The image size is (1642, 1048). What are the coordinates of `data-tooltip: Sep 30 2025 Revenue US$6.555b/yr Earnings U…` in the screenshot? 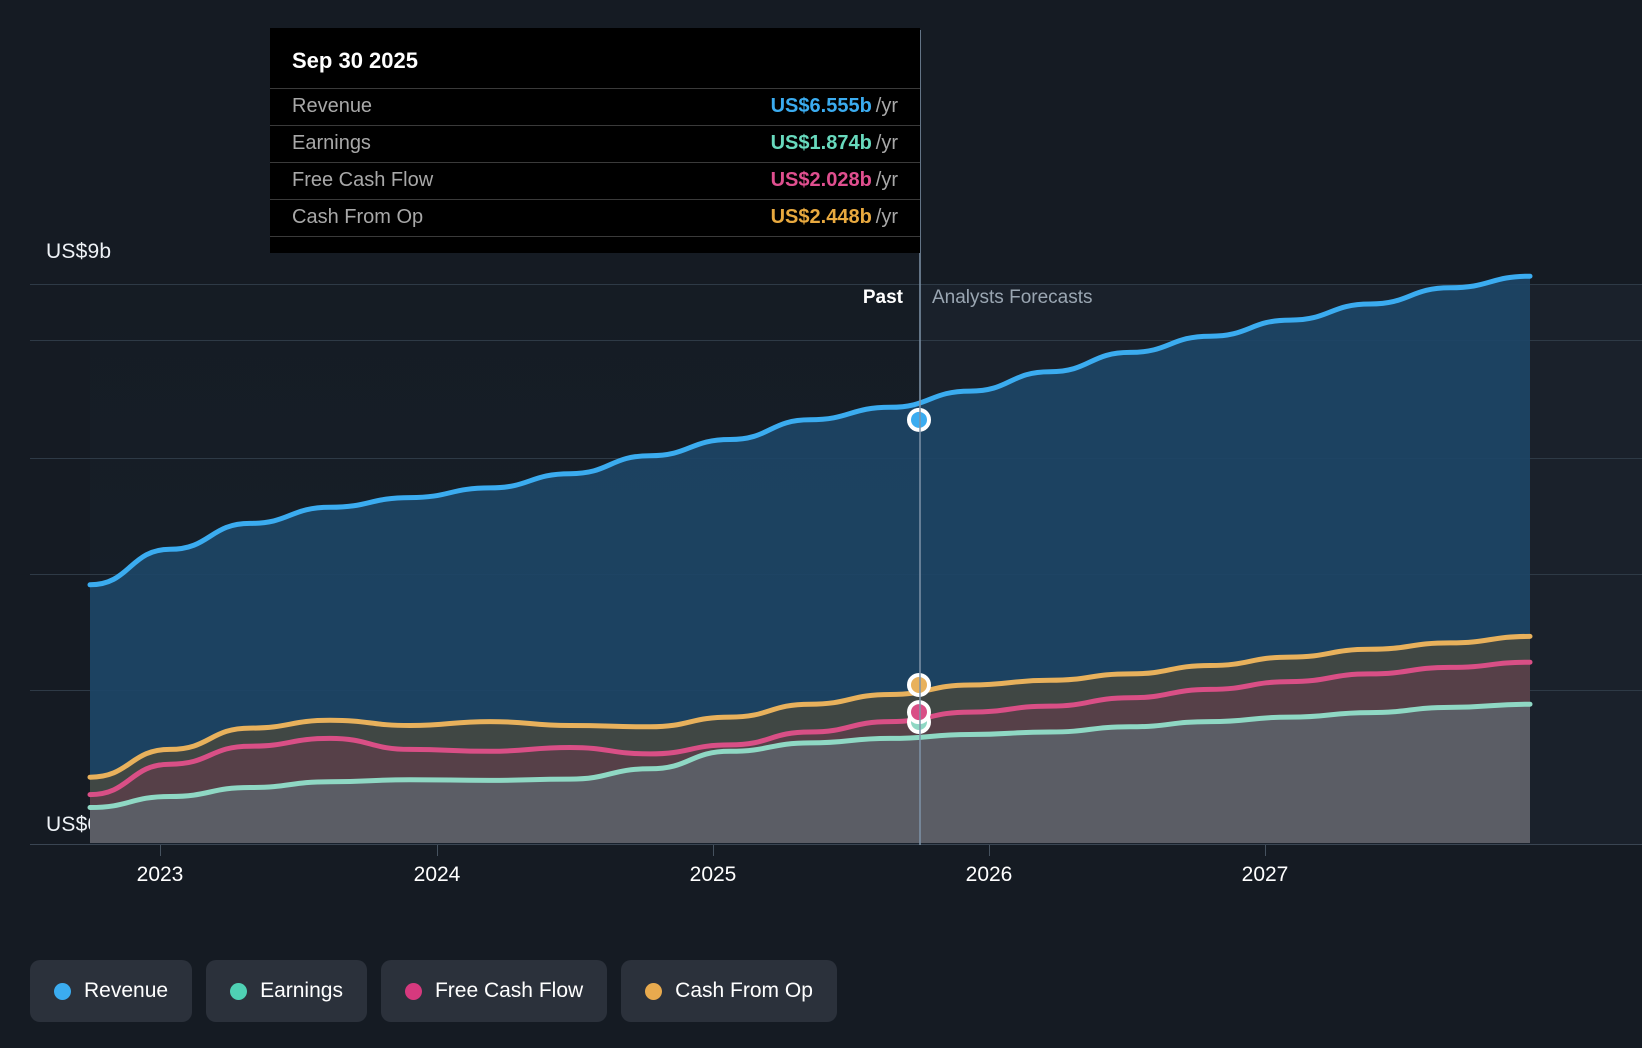 It's located at (595, 140).